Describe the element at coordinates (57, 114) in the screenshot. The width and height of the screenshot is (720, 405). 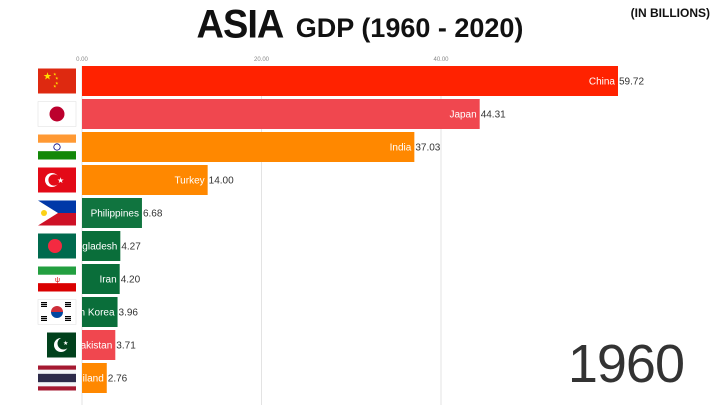
I see `japan-flag-icon` at that location.